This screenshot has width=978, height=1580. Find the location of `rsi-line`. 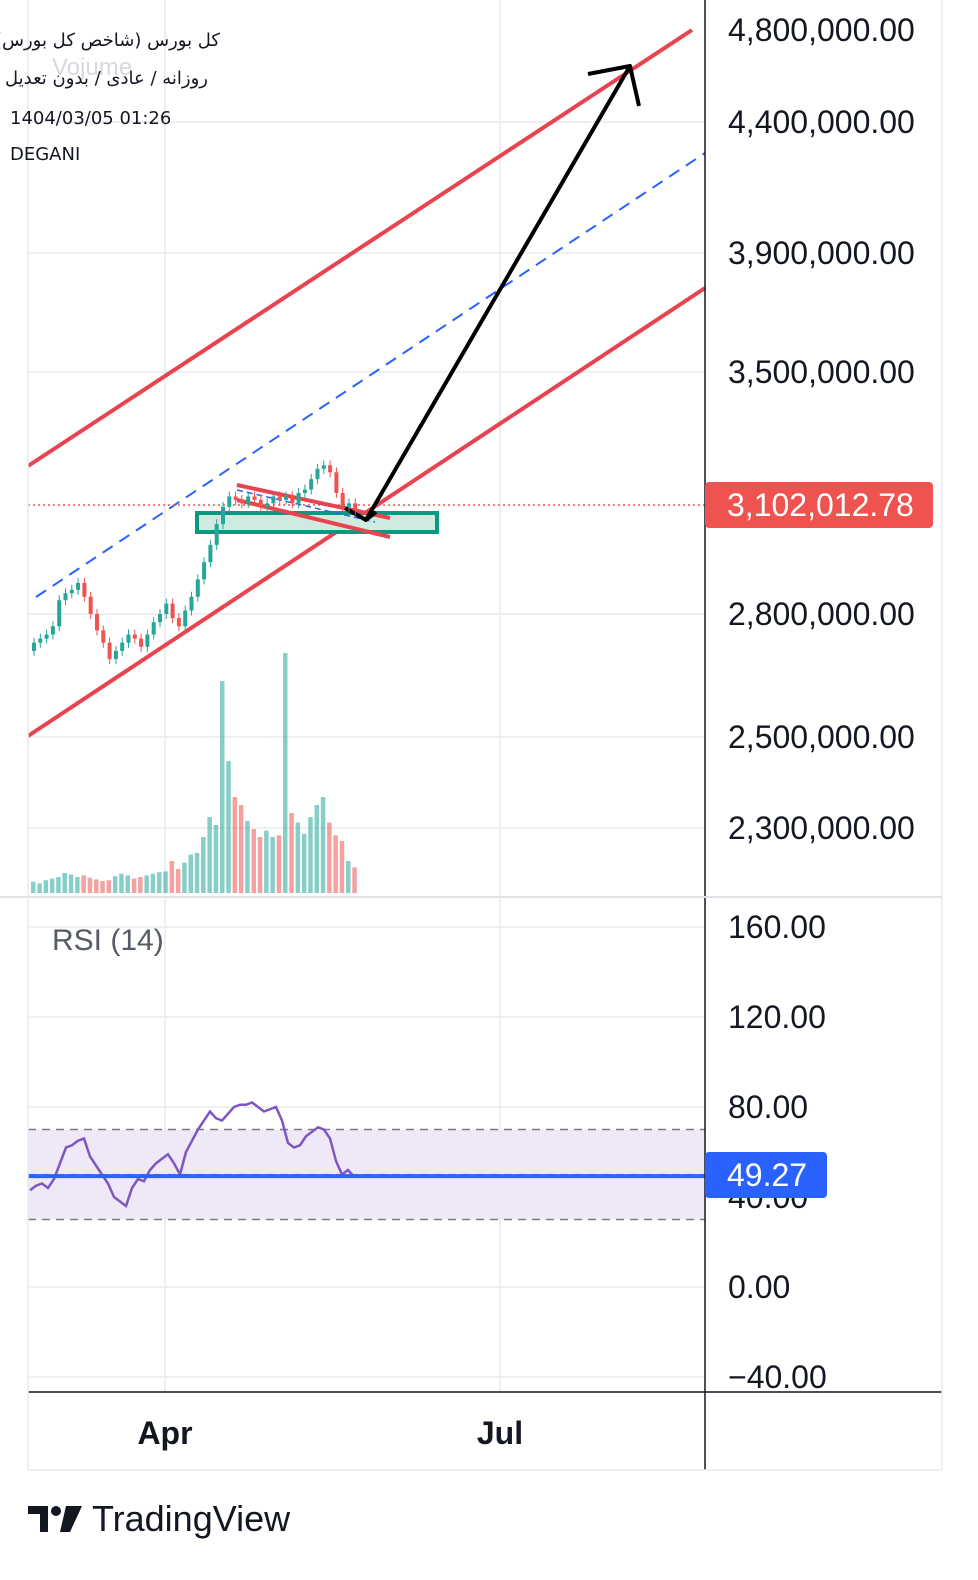

rsi-line is located at coordinates (192, 1155).